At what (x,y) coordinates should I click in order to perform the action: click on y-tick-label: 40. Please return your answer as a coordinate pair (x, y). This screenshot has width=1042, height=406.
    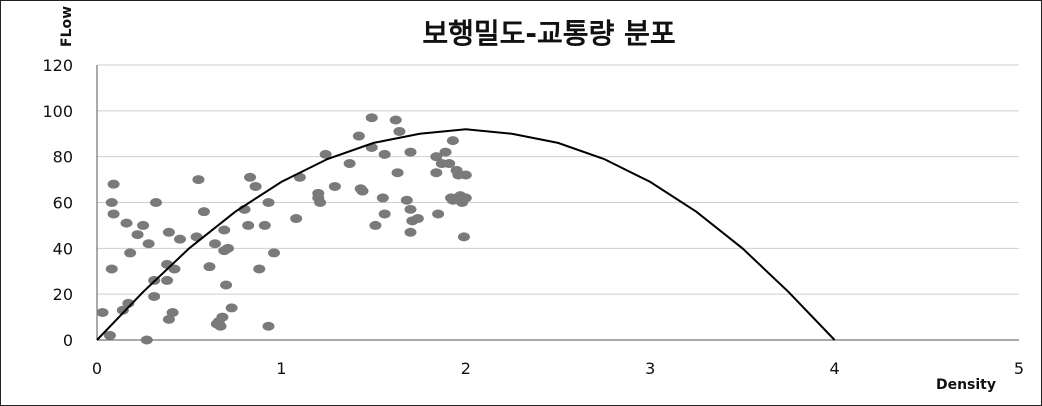
    Looking at the image, I should click on (63, 248).